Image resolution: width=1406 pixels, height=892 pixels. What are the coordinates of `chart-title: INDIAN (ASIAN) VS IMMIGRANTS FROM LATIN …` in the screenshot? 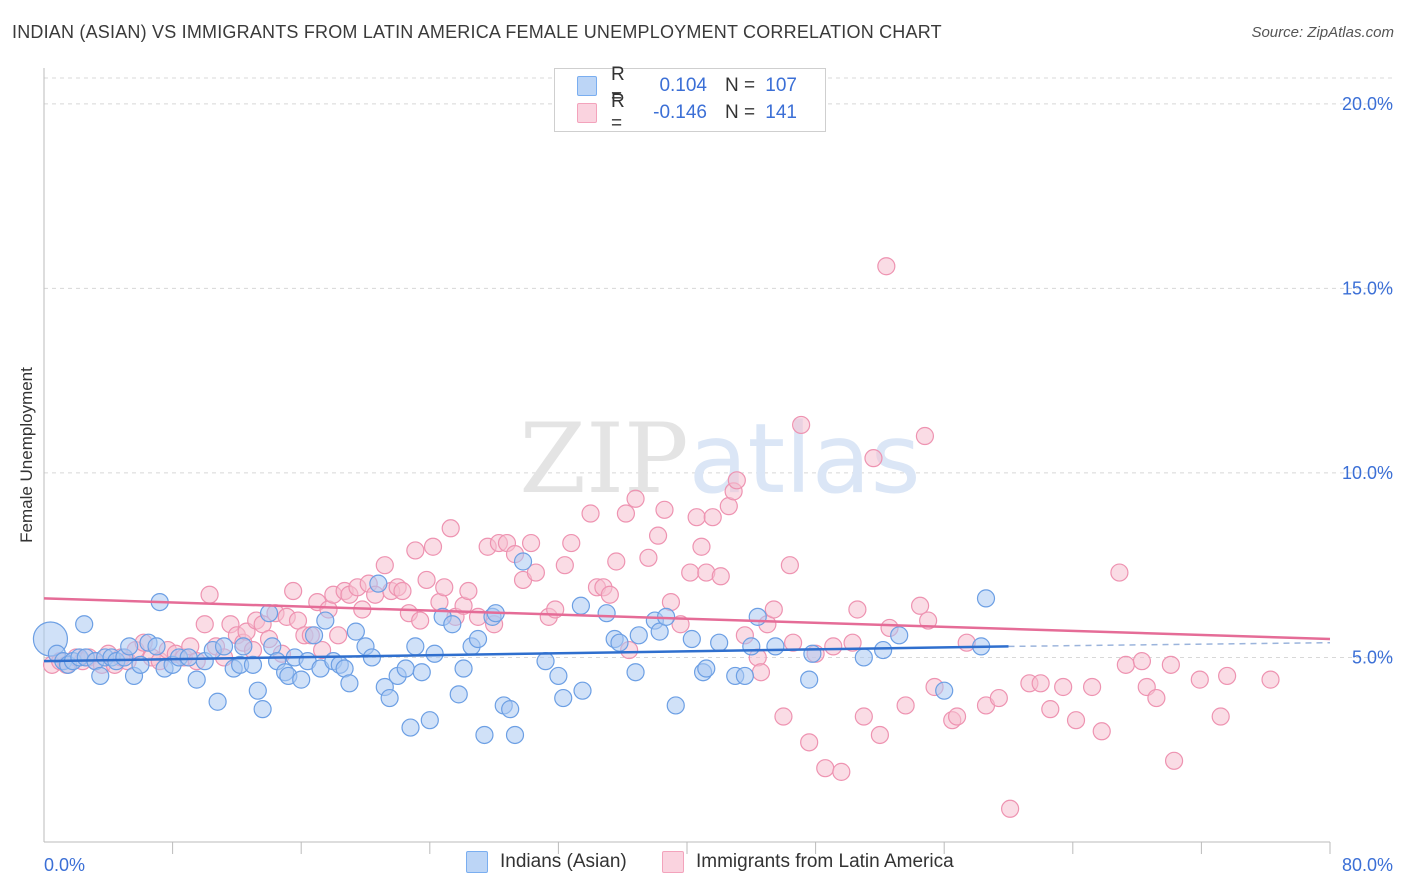 It's located at (477, 32).